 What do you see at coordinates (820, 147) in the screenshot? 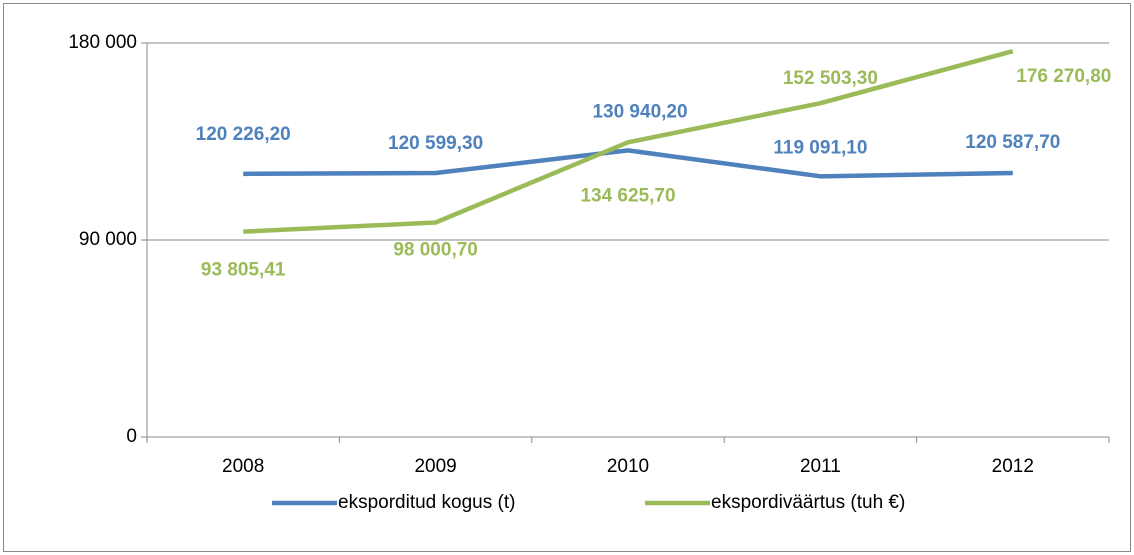
I see `data-label: 119 091,10` at bounding box center [820, 147].